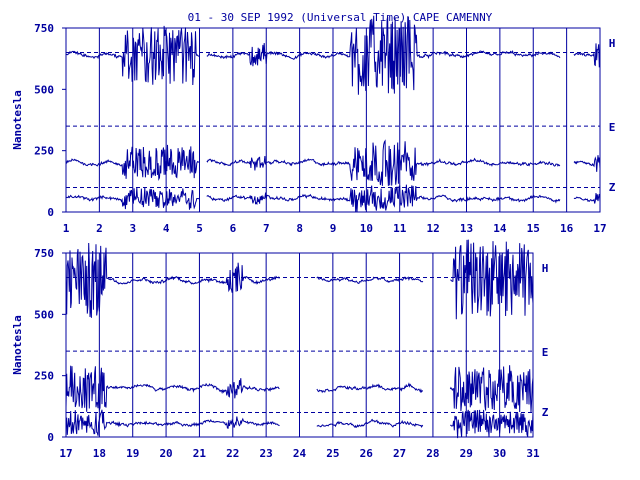 This screenshot has width=640, height=480. Describe the element at coordinates (366, 228) in the screenshot. I see `x-tick-label: 10` at that location.